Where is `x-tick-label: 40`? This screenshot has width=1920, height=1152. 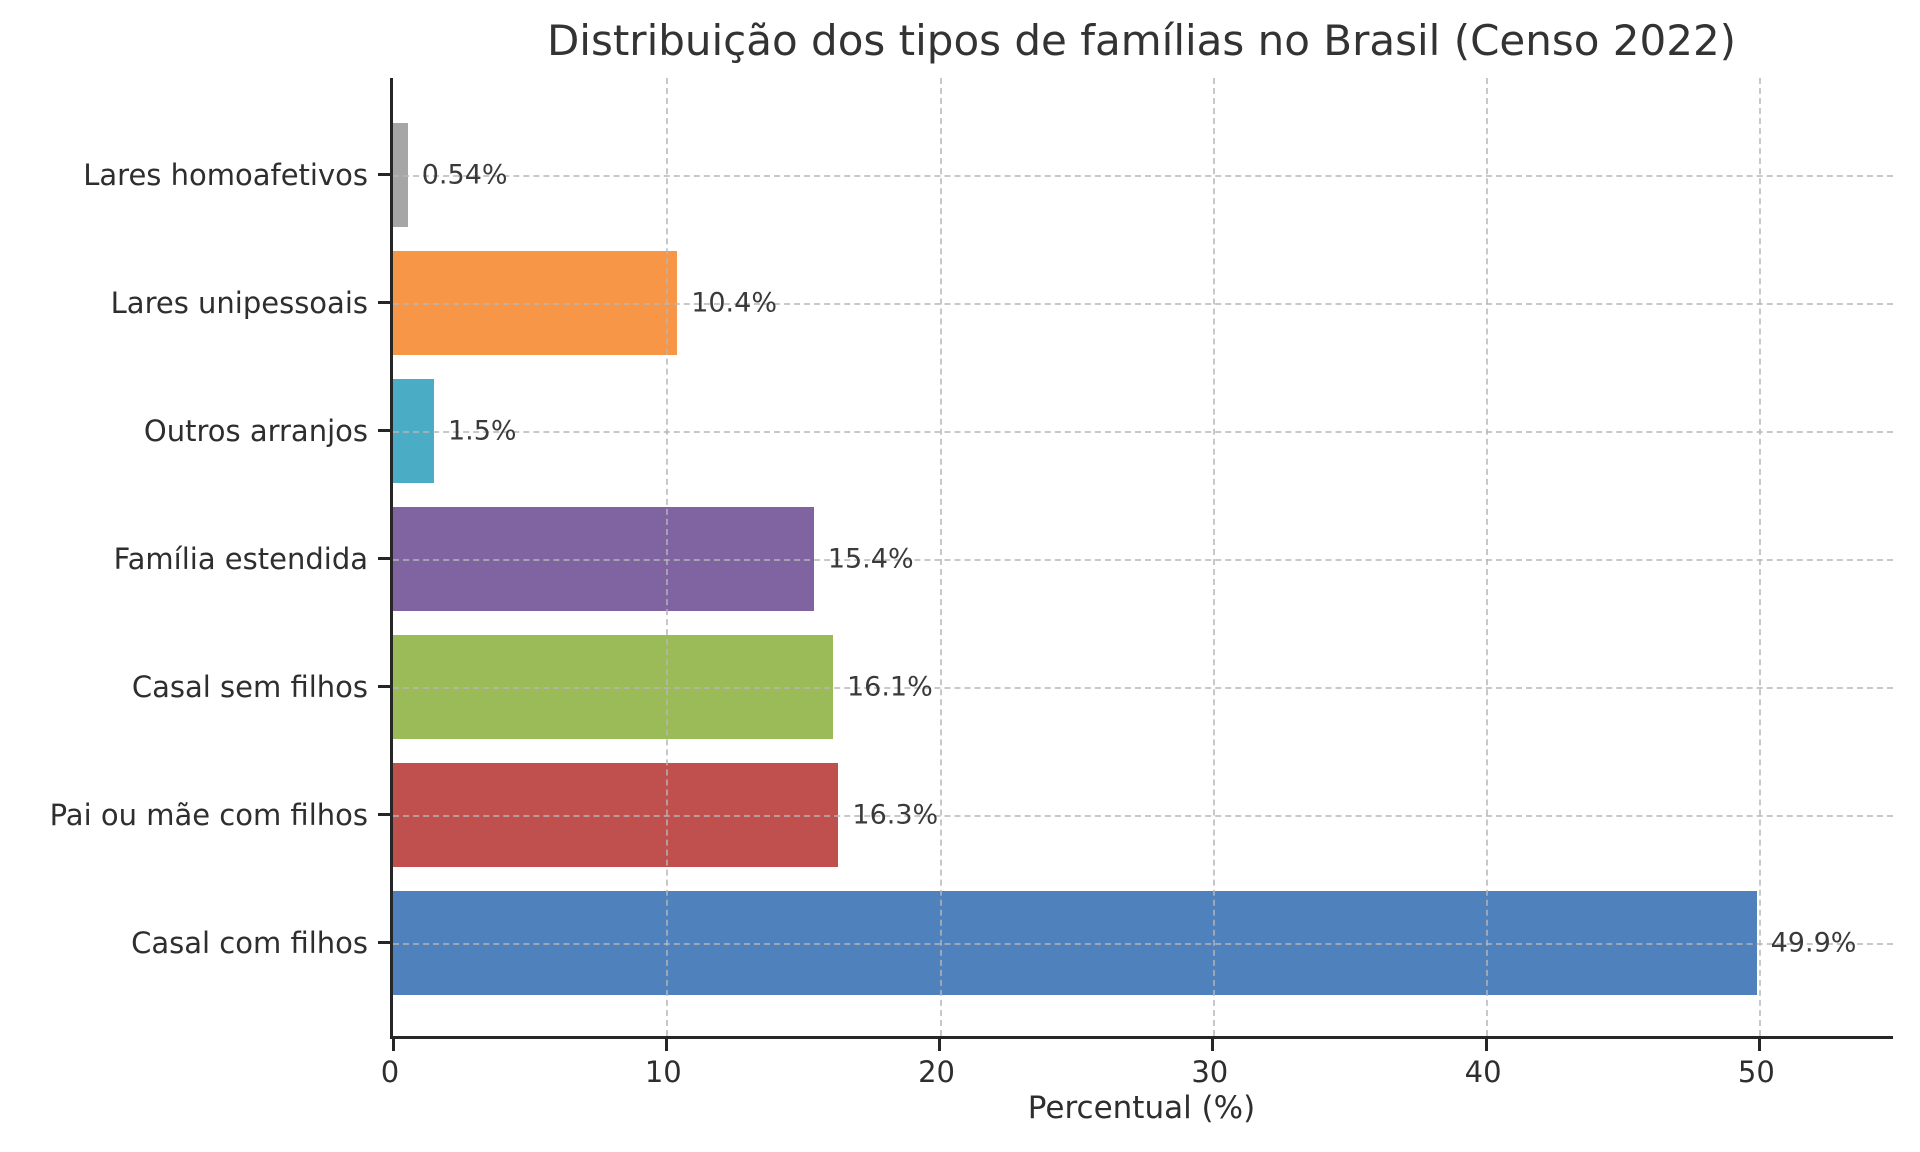 x-tick-label: 40 is located at coordinates (1483, 1072).